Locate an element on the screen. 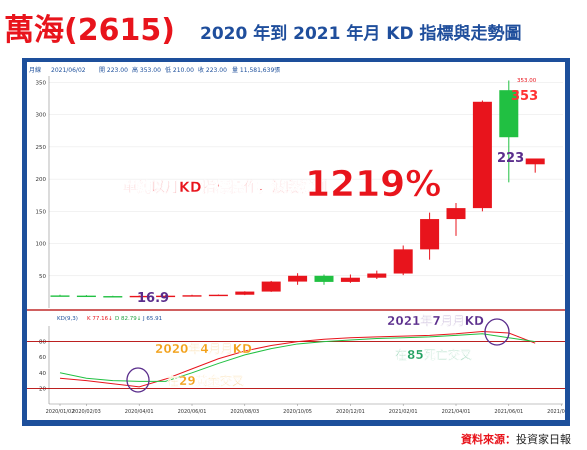  kd-series-d is located at coordinates (297, 357).